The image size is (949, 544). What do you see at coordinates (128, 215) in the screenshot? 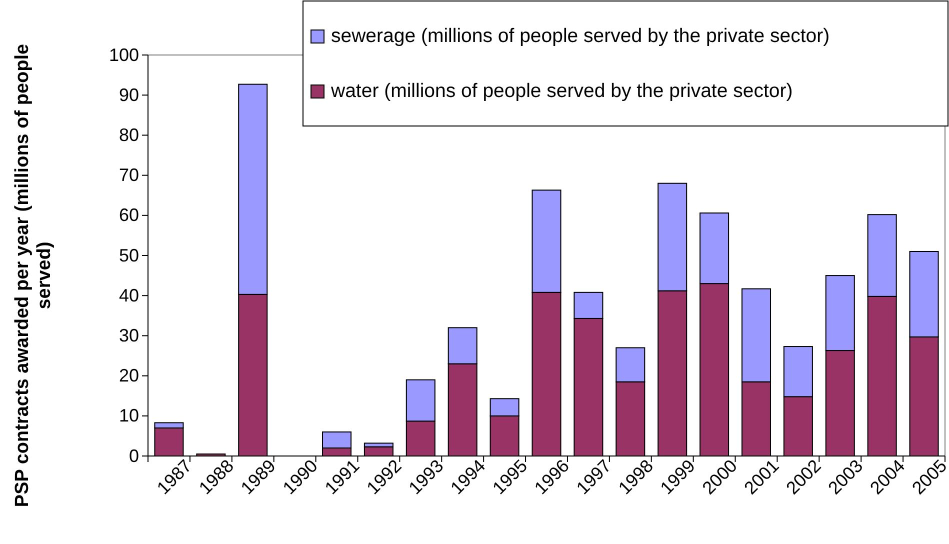
I see `y-tick-label: 60` at bounding box center [128, 215].